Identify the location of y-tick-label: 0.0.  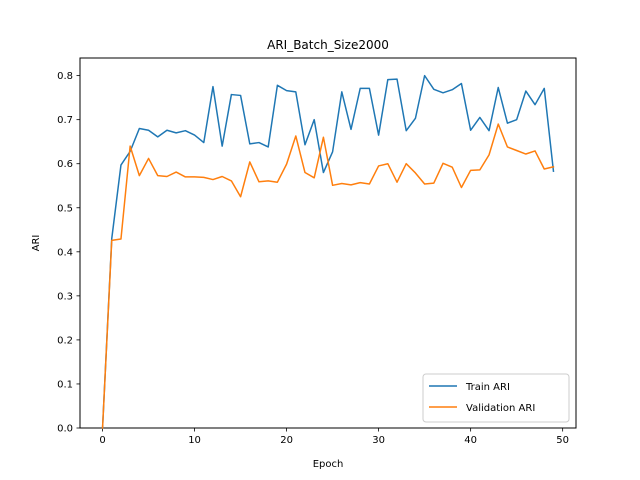
(65, 429).